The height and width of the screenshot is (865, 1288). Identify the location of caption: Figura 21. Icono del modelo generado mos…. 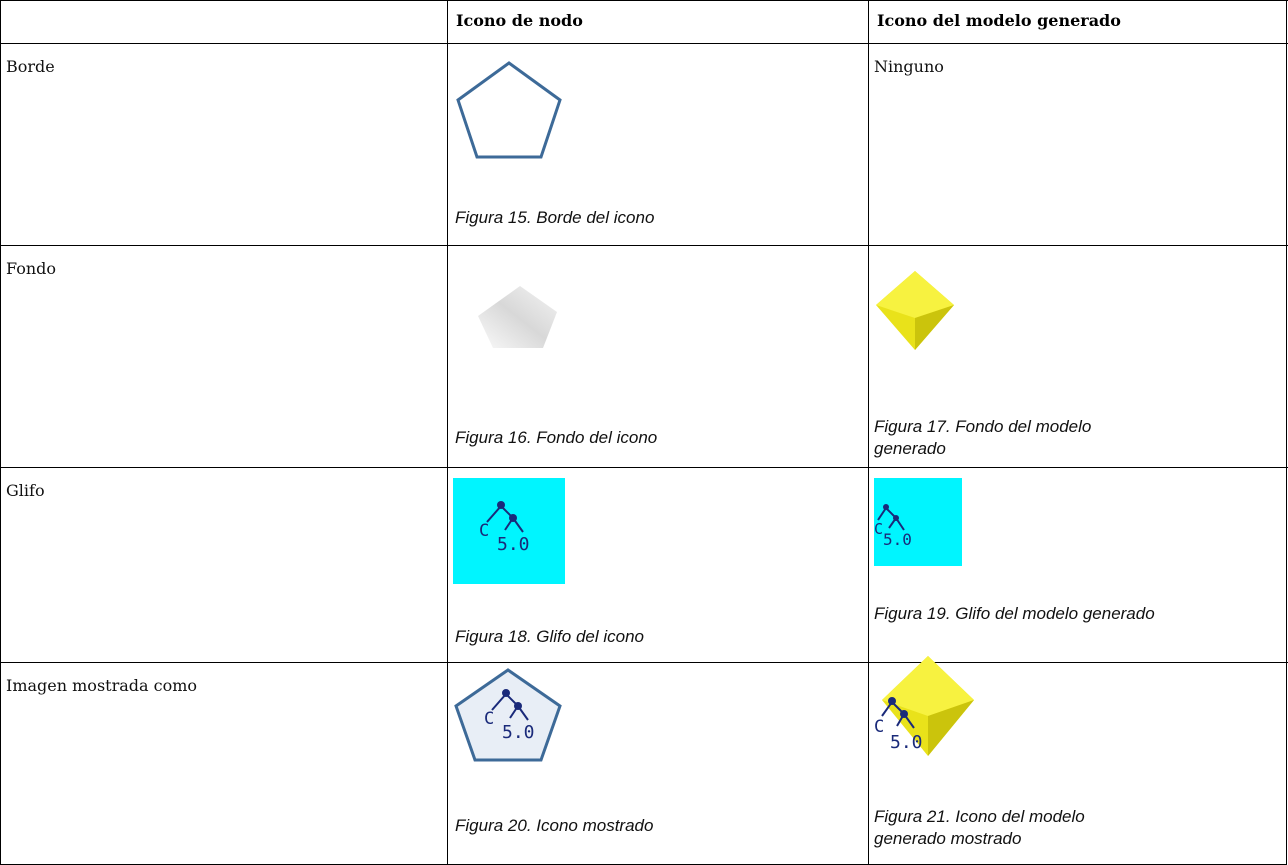
(979, 827).